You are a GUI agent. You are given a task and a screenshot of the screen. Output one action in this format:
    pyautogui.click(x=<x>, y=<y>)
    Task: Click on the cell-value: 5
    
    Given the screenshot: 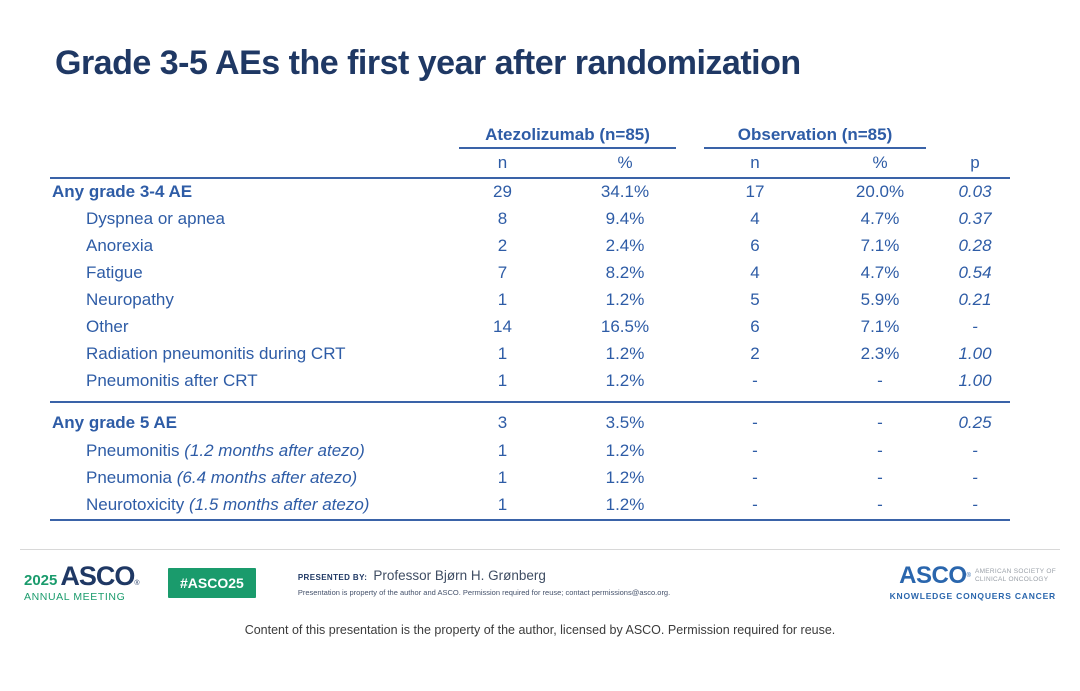 What is the action you would take?
    pyautogui.click(x=755, y=300)
    